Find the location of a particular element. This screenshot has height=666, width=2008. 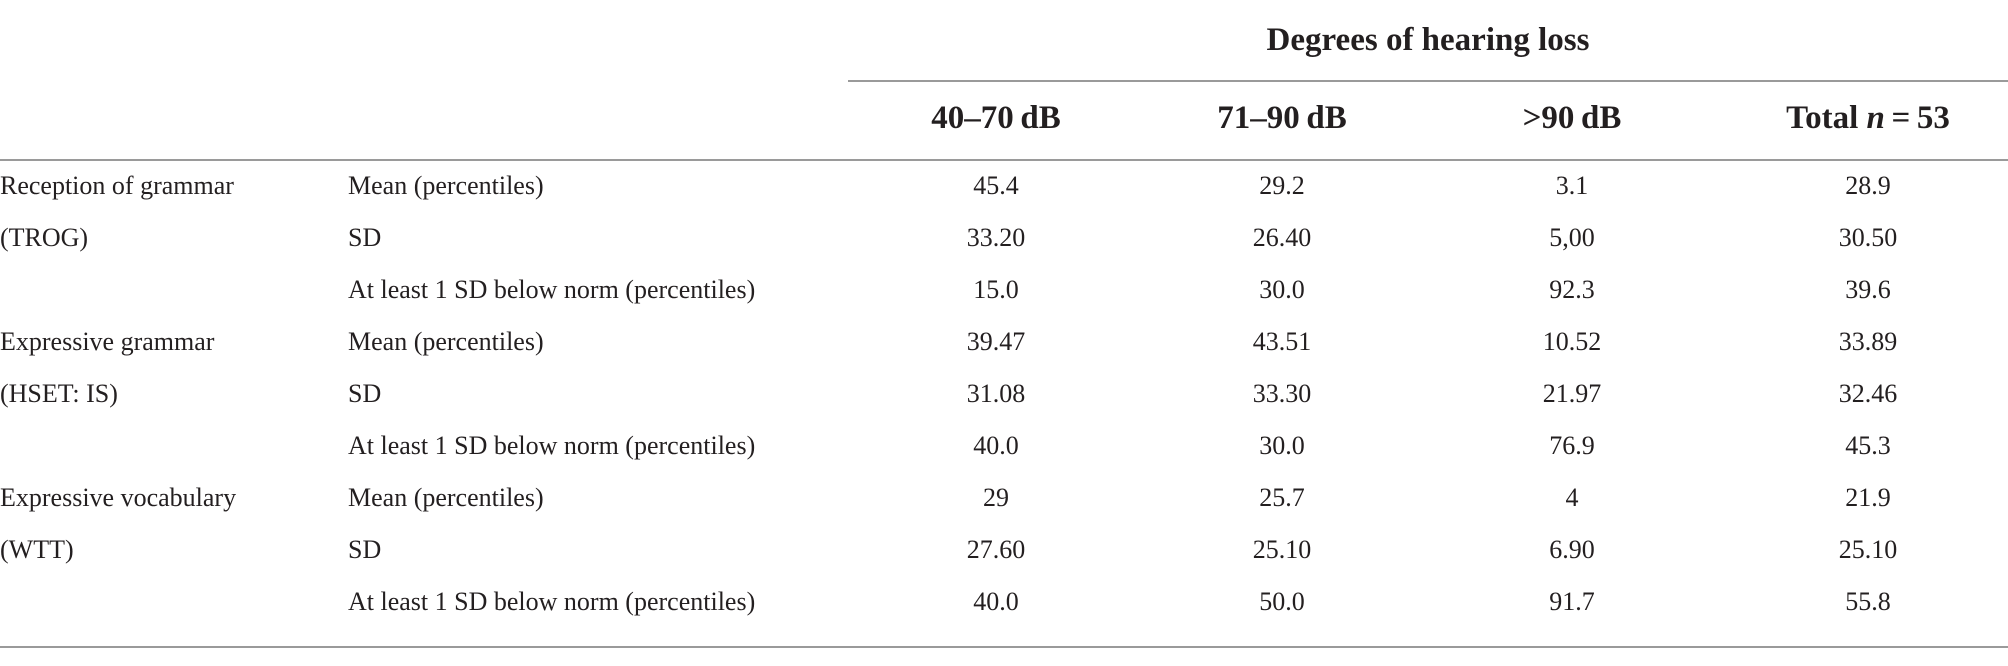

value-71-90-db: 50.0 is located at coordinates (1282, 601).